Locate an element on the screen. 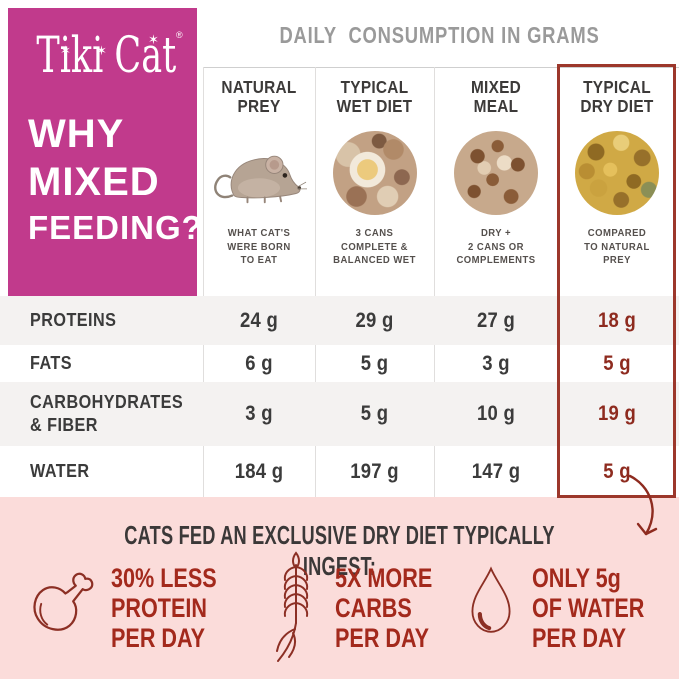  daily-consumption-title: DAILY CONSUMPTION IN GRAMS is located at coordinates (439, 35).